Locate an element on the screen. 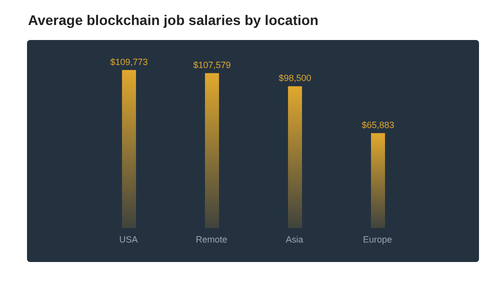  data-label: $98,500 is located at coordinates (295, 78).